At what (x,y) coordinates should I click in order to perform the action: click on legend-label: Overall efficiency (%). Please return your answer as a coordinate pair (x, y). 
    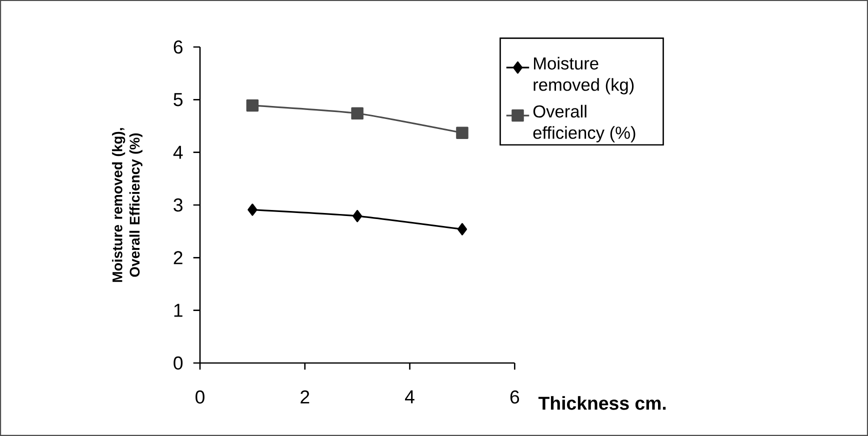
    Looking at the image, I should click on (584, 123).